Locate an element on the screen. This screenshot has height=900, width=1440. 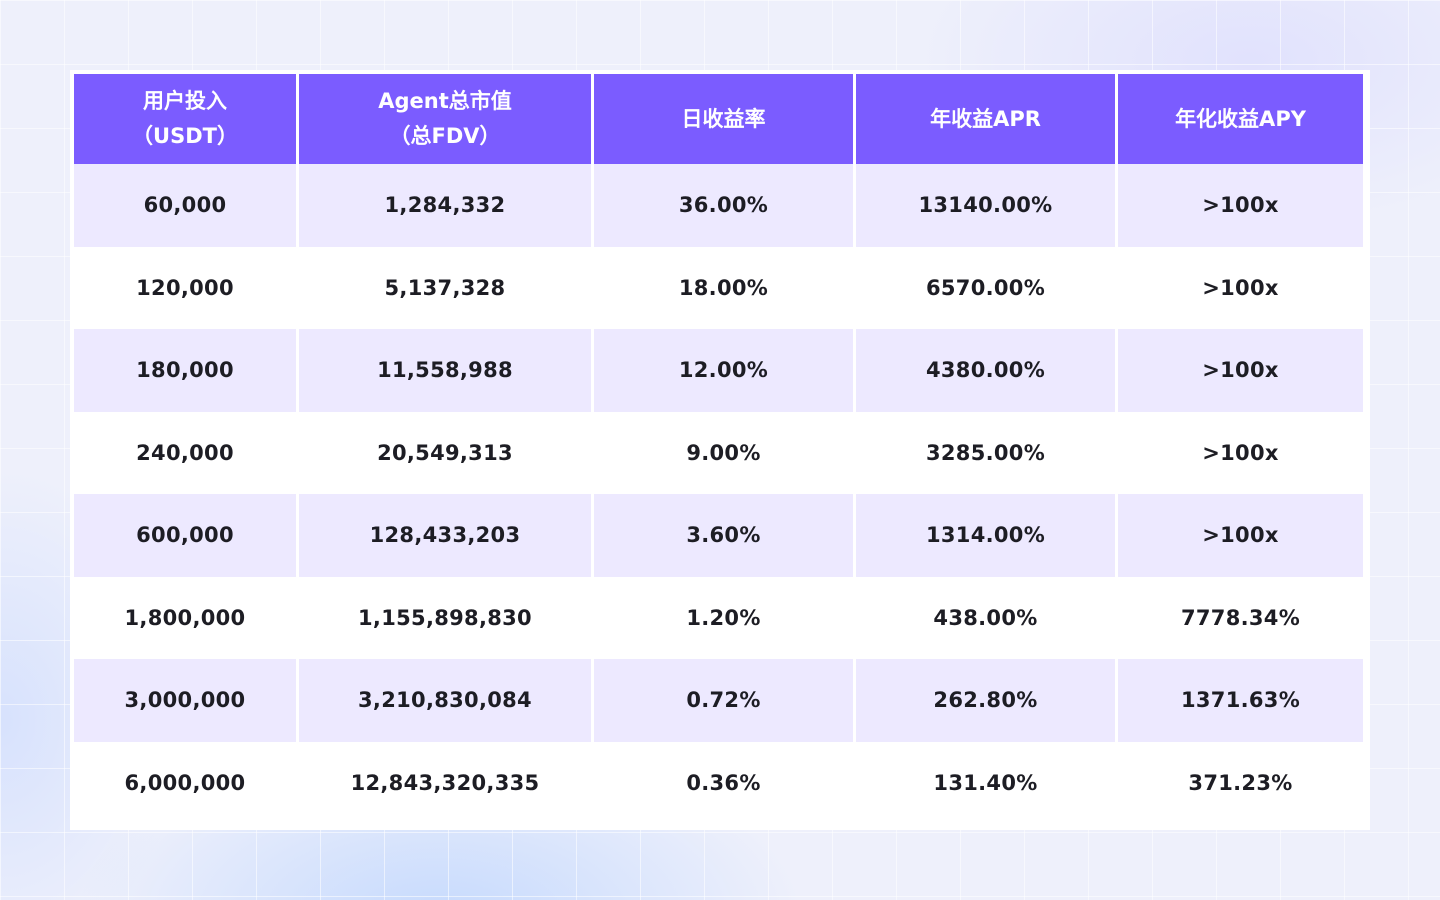
table-row: 60,000 1,284,332 36.00% 13140.00% >100x is located at coordinates (718, 205).